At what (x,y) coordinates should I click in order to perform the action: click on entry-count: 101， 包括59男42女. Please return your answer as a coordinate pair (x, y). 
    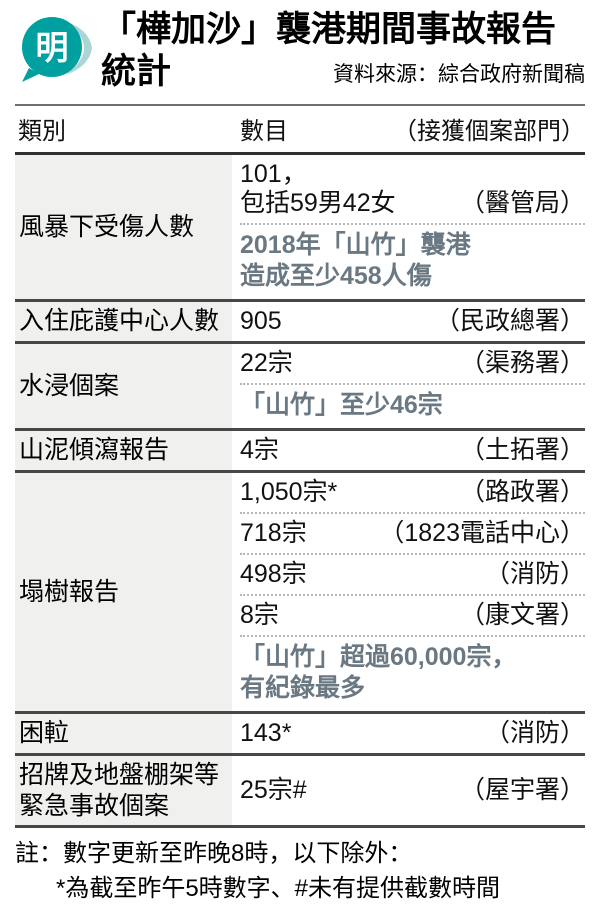
    Looking at the image, I should click on (318, 188).